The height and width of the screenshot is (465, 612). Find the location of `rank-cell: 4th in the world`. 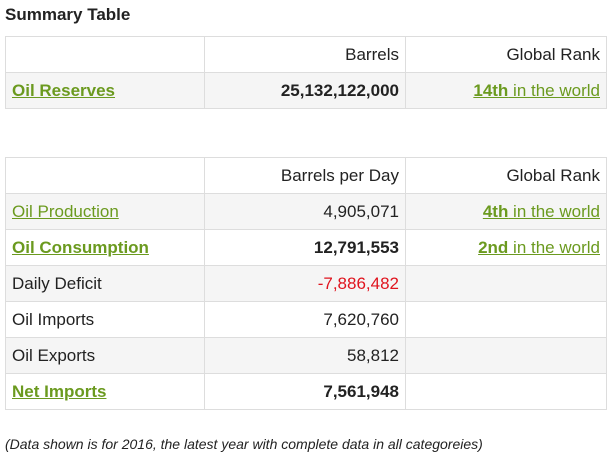

rank-cell: 4th in the world is located at coordinates (506, 211).